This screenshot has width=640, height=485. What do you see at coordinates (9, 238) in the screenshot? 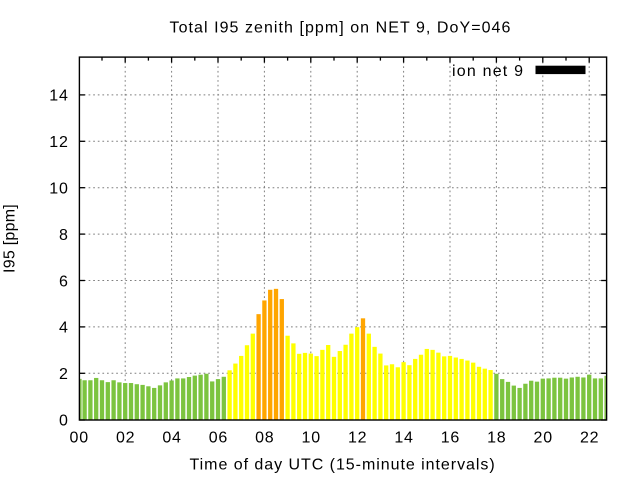
I see `svg-text: I95 [ppm]` at bounding box center [9, 238].